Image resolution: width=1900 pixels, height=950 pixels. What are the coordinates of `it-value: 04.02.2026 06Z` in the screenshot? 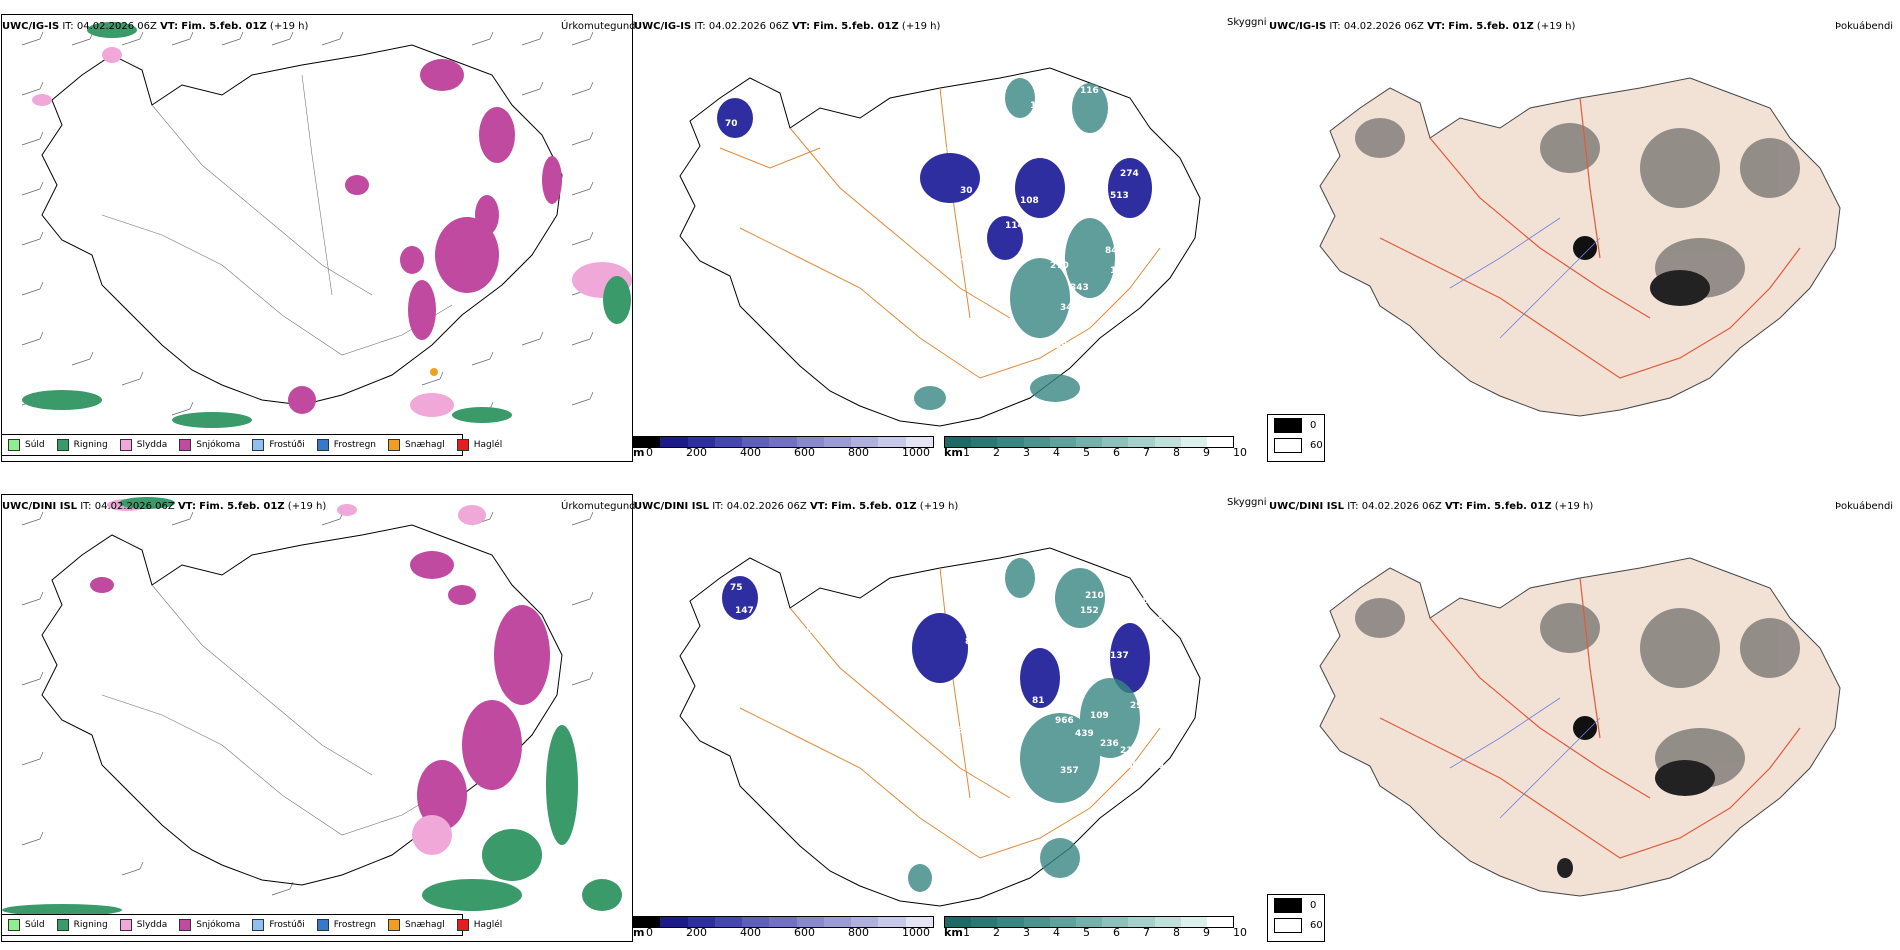 It's located at (116, 26).